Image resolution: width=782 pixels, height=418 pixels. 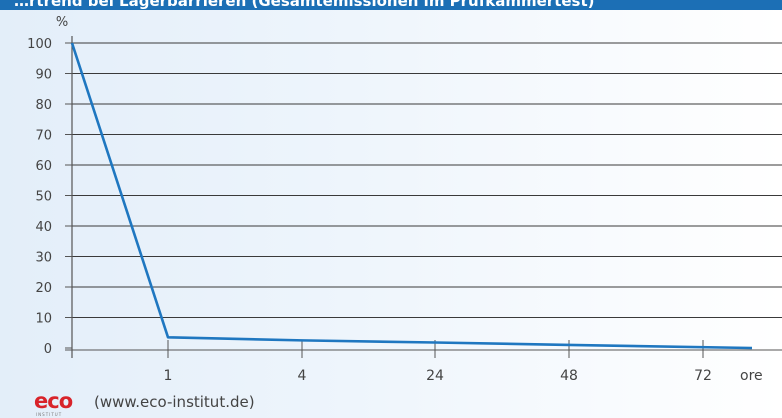 What do you see at coordinates (703, 376) in the screenshot?
I see `x-tick-label-72: 72` at bounding box center [703, 376].